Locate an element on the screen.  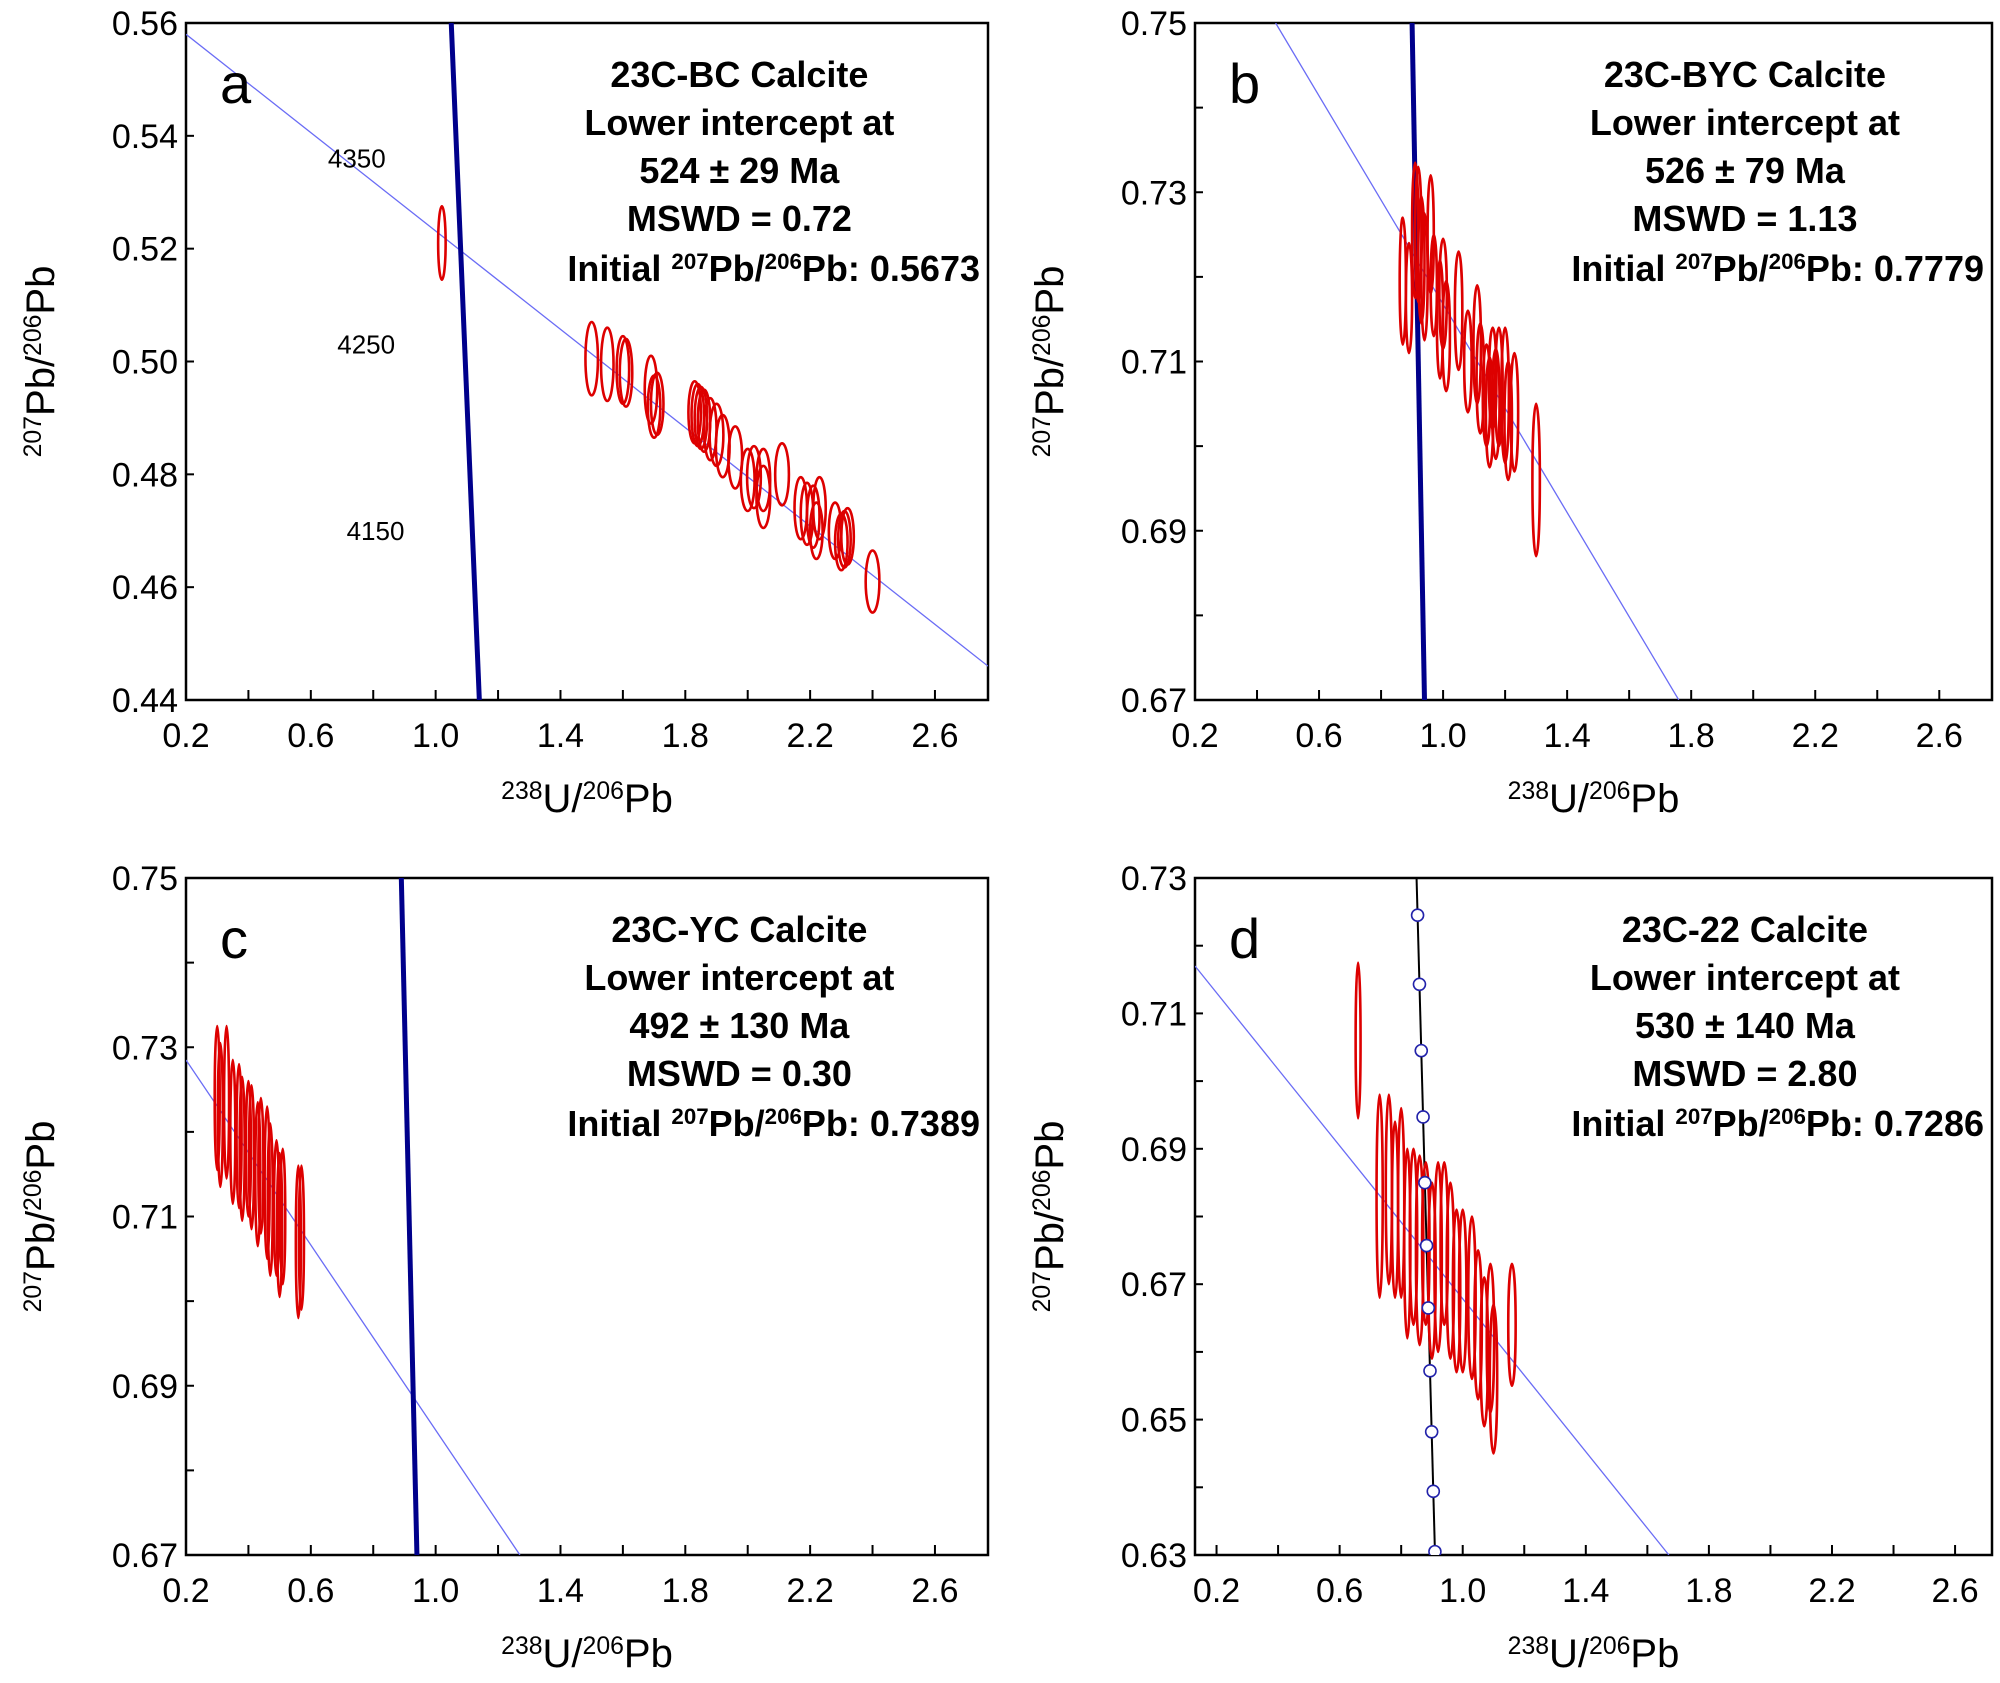
panel-letter: c is located at coordinates (234, 938).